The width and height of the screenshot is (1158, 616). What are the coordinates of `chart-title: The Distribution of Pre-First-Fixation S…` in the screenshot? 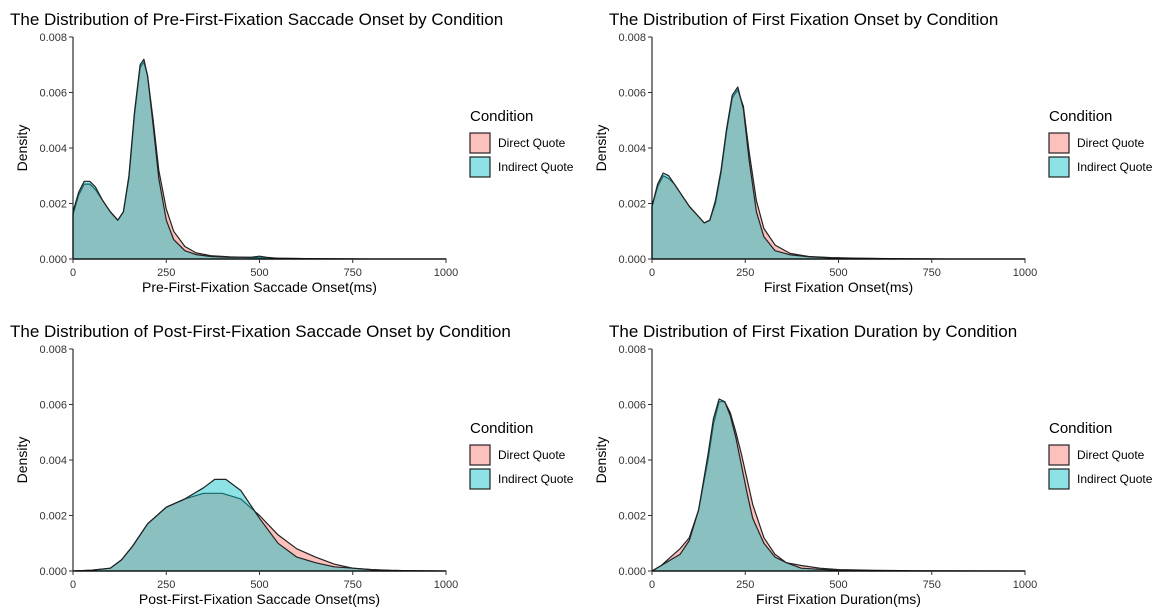 It's located at (256, 19).